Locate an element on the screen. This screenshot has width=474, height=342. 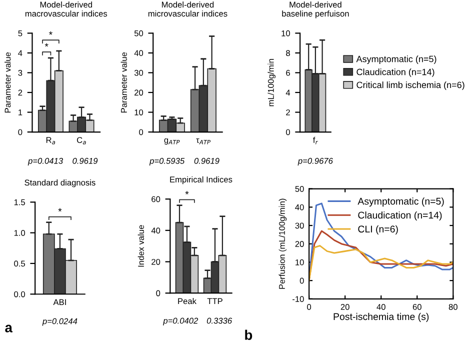
chart-title: Standard diagnosis is located at coordinates (60, 183).